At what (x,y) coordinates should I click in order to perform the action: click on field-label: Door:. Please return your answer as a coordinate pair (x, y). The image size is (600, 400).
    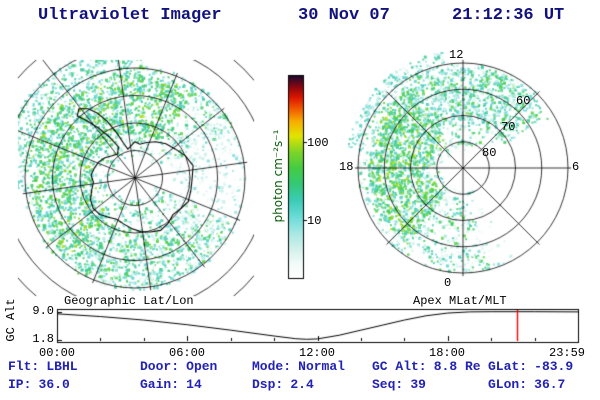
    Looking at the image, I should click on (160, 366).